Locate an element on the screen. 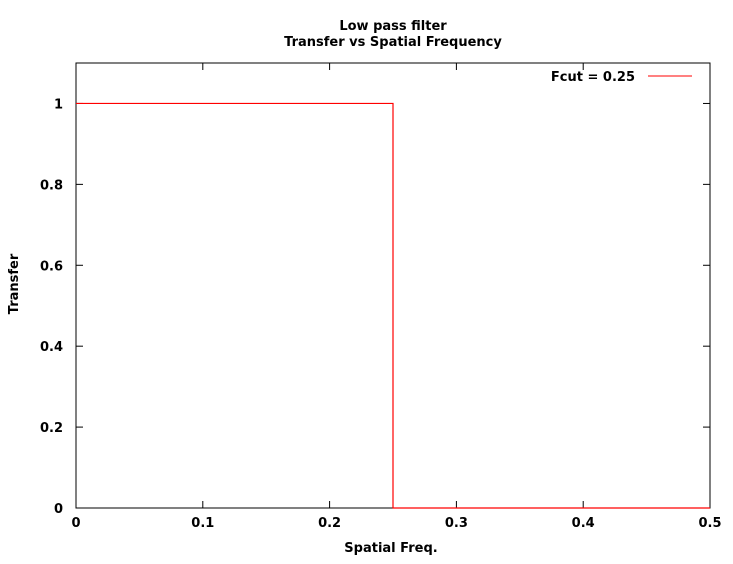 The image size is (733, 564). y-tick-label: 0.4 is located at coordinates (51, 347).